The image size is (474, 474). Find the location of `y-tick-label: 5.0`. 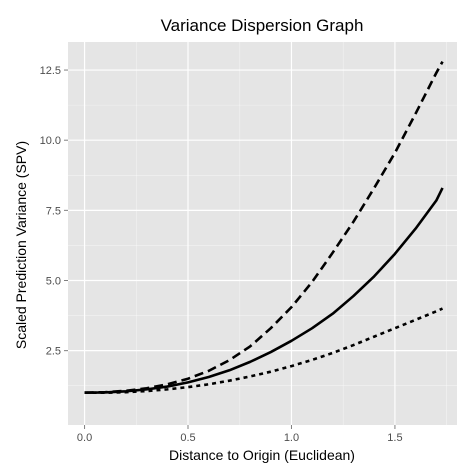

y-tick-label: 5.0 is located at coordinates (53, 281).